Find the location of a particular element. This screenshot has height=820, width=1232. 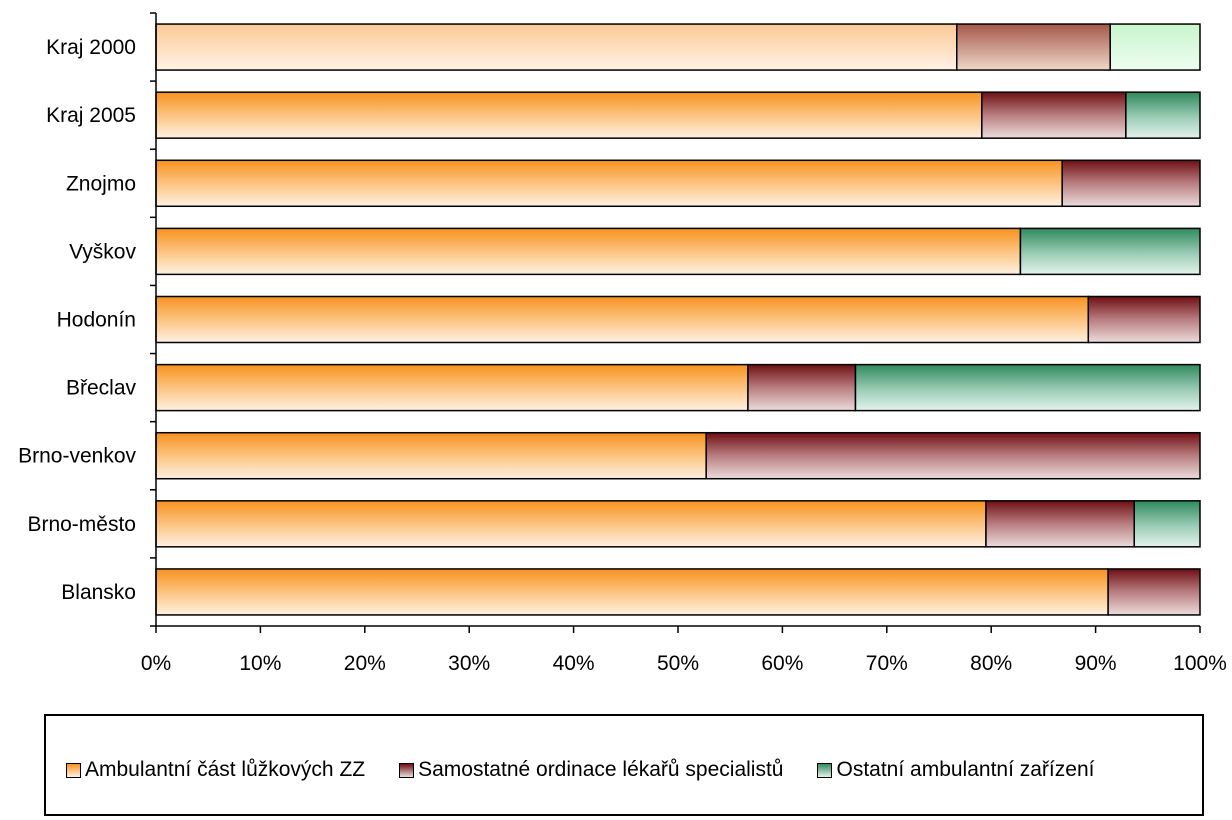

category-label-blansko: Blansko is located at coordinates (98, 592).